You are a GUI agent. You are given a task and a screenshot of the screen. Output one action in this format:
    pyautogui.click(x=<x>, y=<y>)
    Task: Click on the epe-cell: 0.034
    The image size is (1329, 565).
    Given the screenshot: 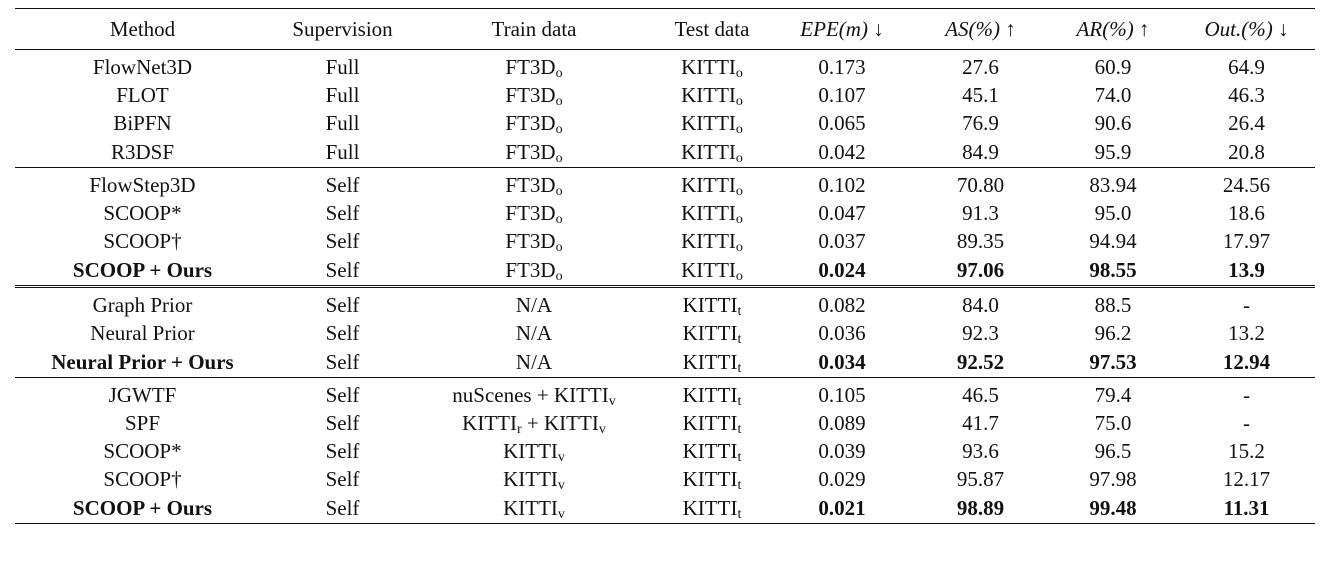 What is the action you would take?
    pyautogui.click(x=842, y=362)
    